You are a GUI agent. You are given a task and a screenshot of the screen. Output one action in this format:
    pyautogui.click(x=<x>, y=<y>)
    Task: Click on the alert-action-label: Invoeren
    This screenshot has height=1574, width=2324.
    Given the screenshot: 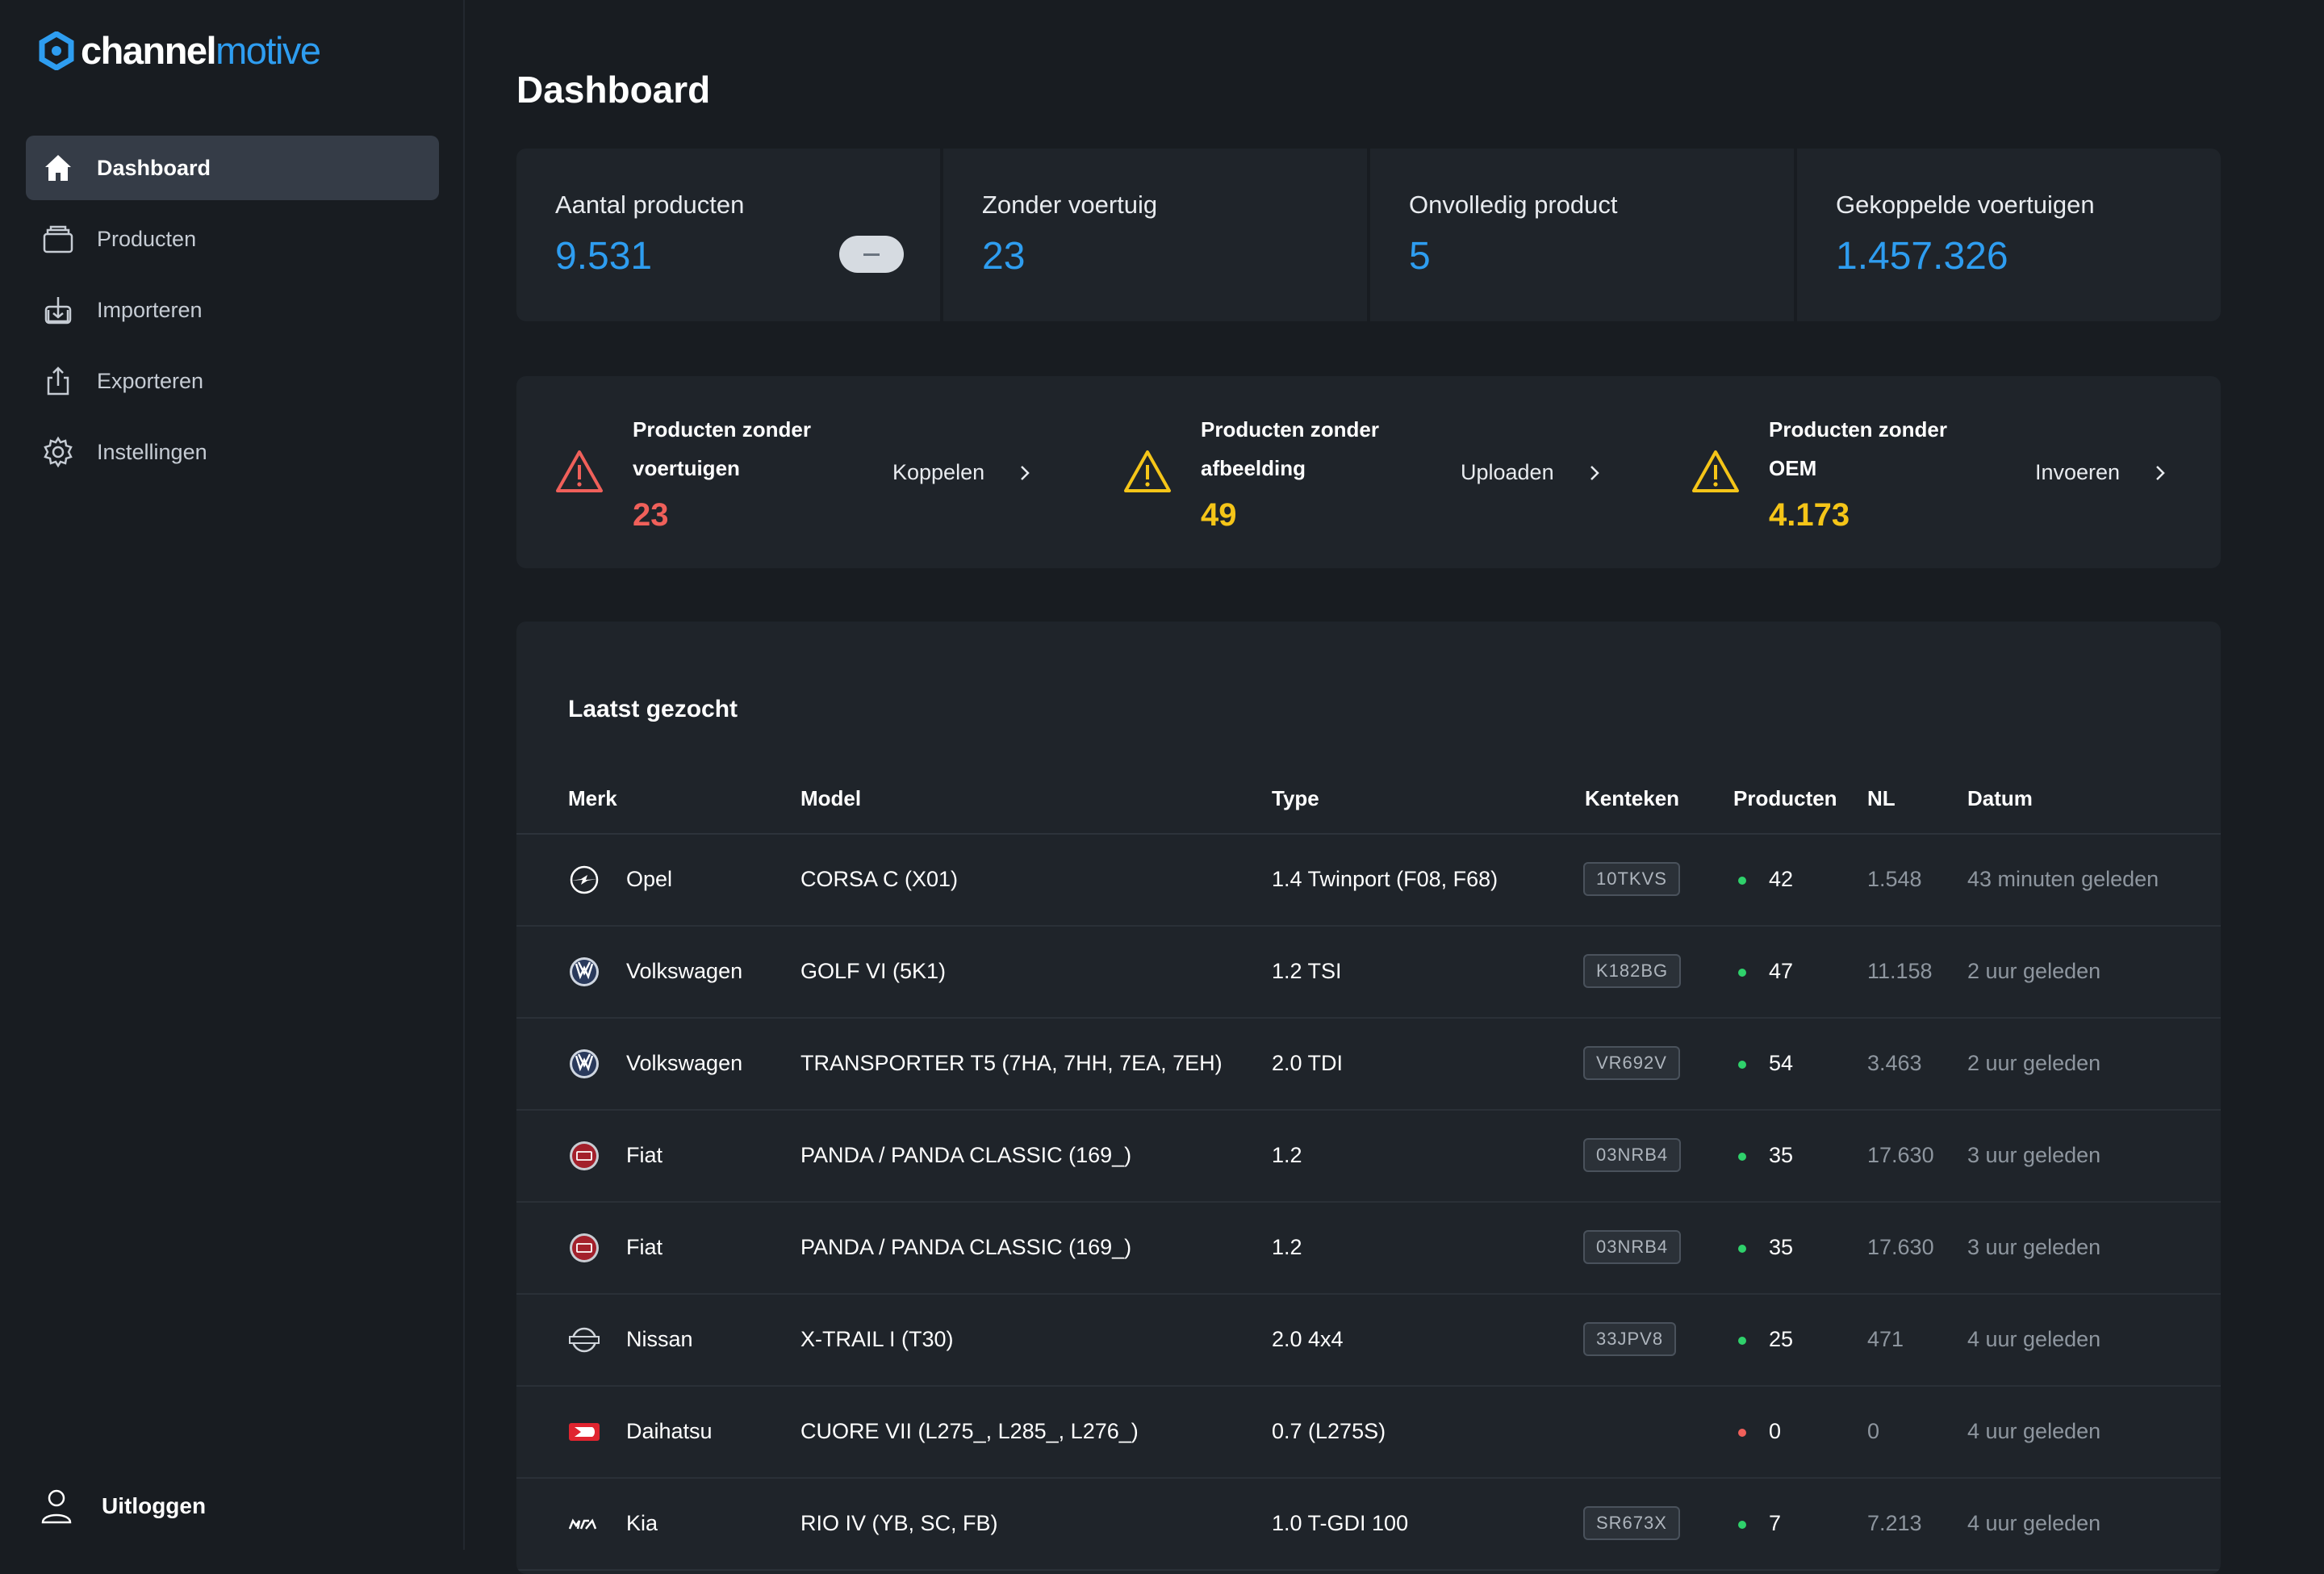 What is the action you would take?
    pyautogui.click(x=2078, y=472)
    